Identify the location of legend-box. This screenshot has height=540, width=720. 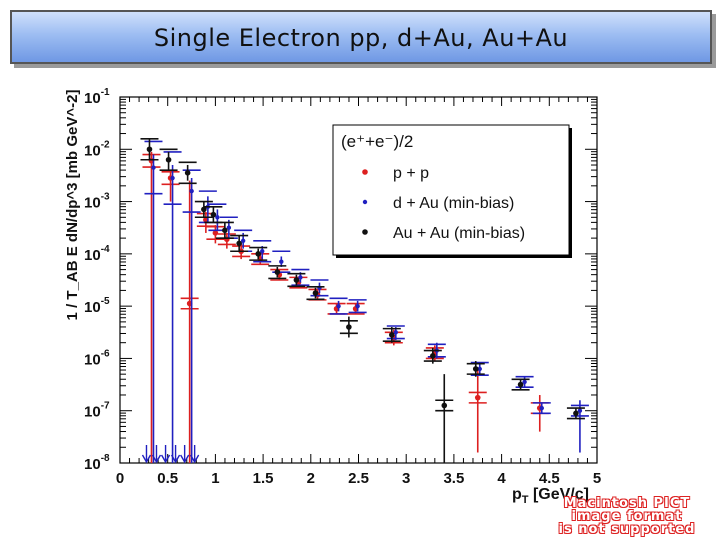
(451, 190).